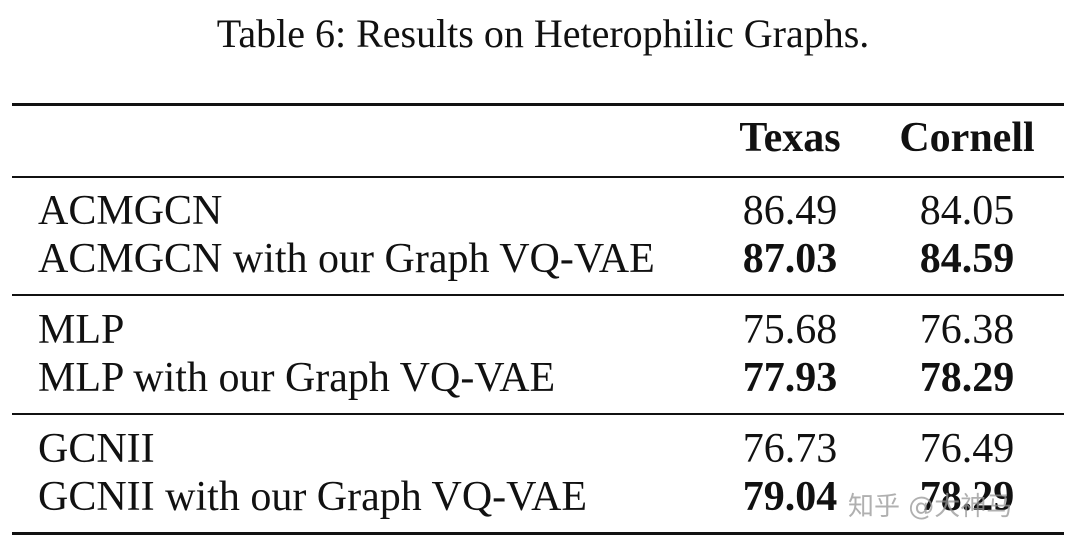 The width and height of the screenshot is (1074, 556). What do you see at coordinates (967, 138) in the screenshot?
I see `column-header-cornell: Cornell` at bounding box center [967, 138].